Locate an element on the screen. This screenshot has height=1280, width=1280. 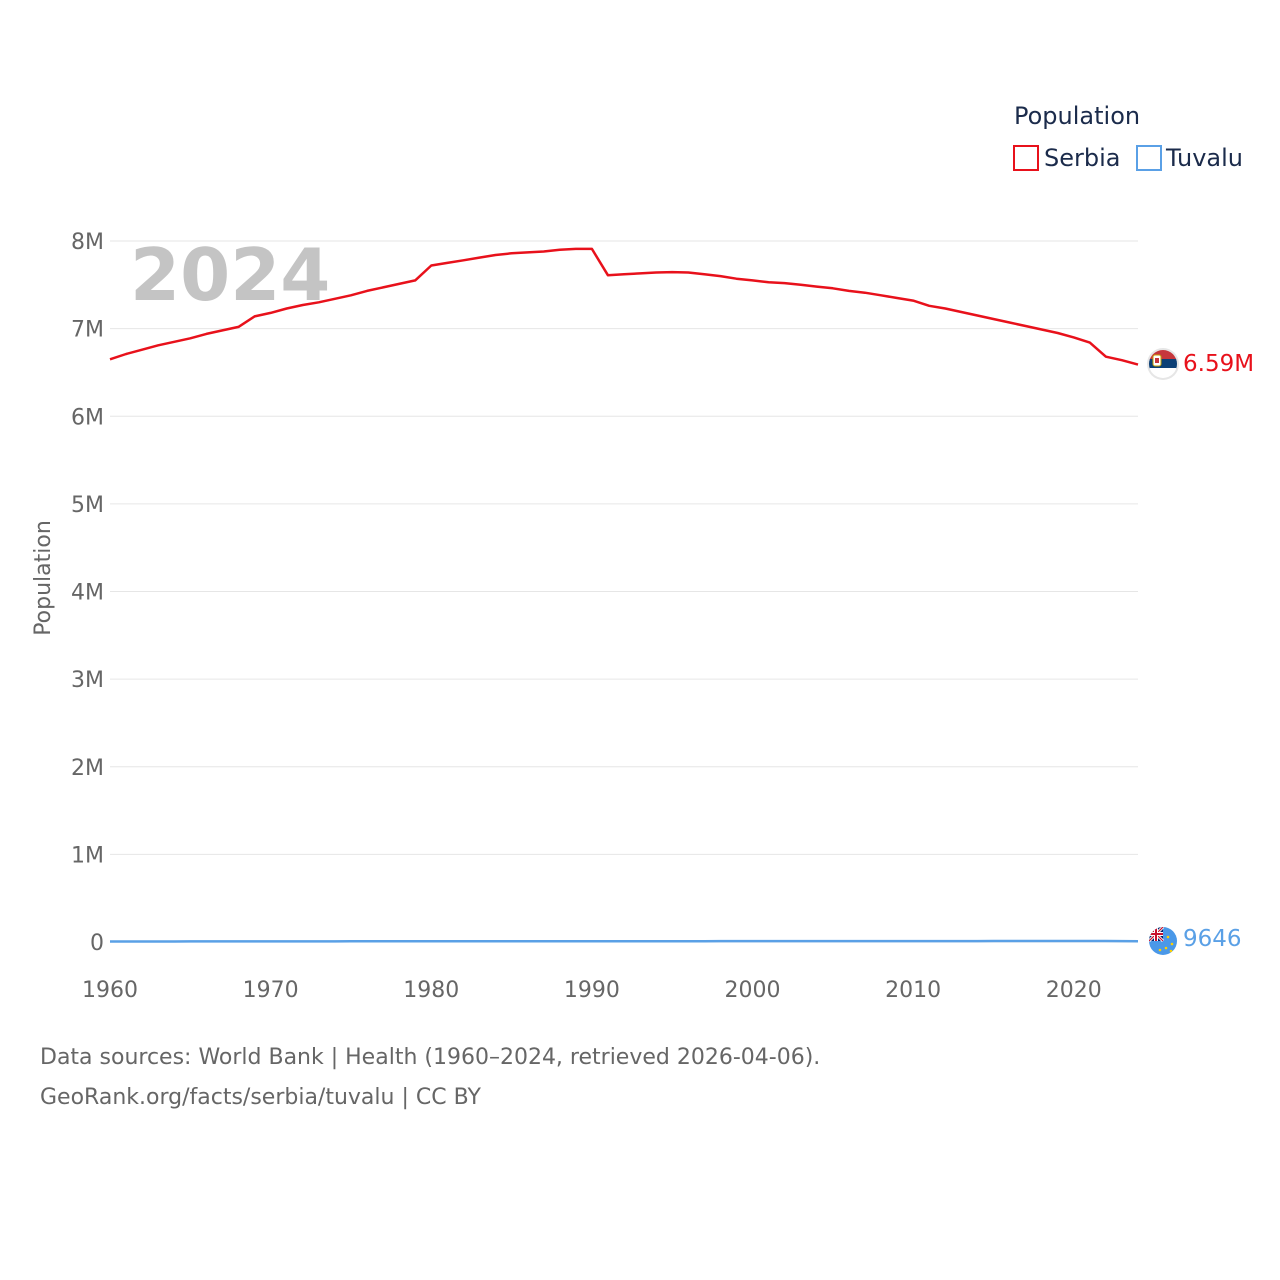
year-watermark: 2024 is located at coordinates (230, 275).